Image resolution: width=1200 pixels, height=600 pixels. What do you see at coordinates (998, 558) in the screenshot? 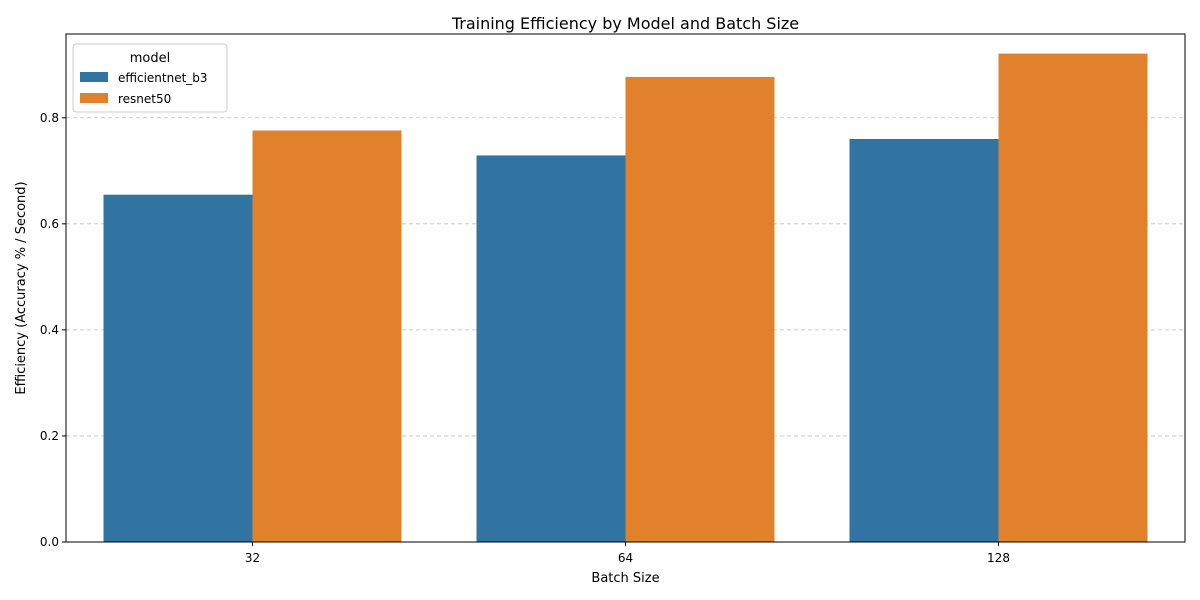
I see `x-tick-label: 128` at bounding box center [998, 558].